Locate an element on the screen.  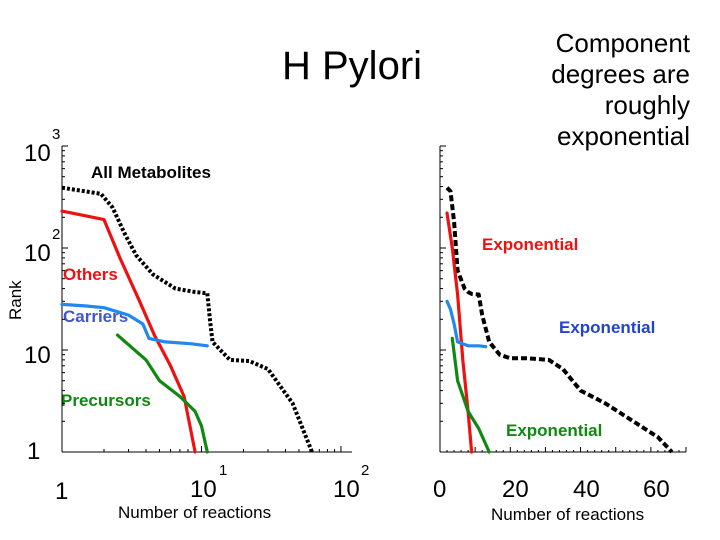
all-metabolites-label: All Metabolites is located at coordinates (151, 172).